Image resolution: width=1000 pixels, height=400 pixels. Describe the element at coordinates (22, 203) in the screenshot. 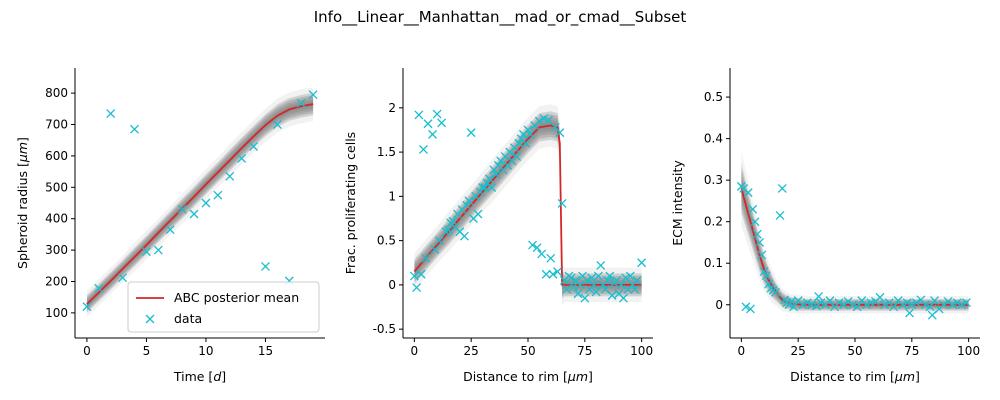

I see `y-axis-label: Spheroid radius [μm]` at that location.